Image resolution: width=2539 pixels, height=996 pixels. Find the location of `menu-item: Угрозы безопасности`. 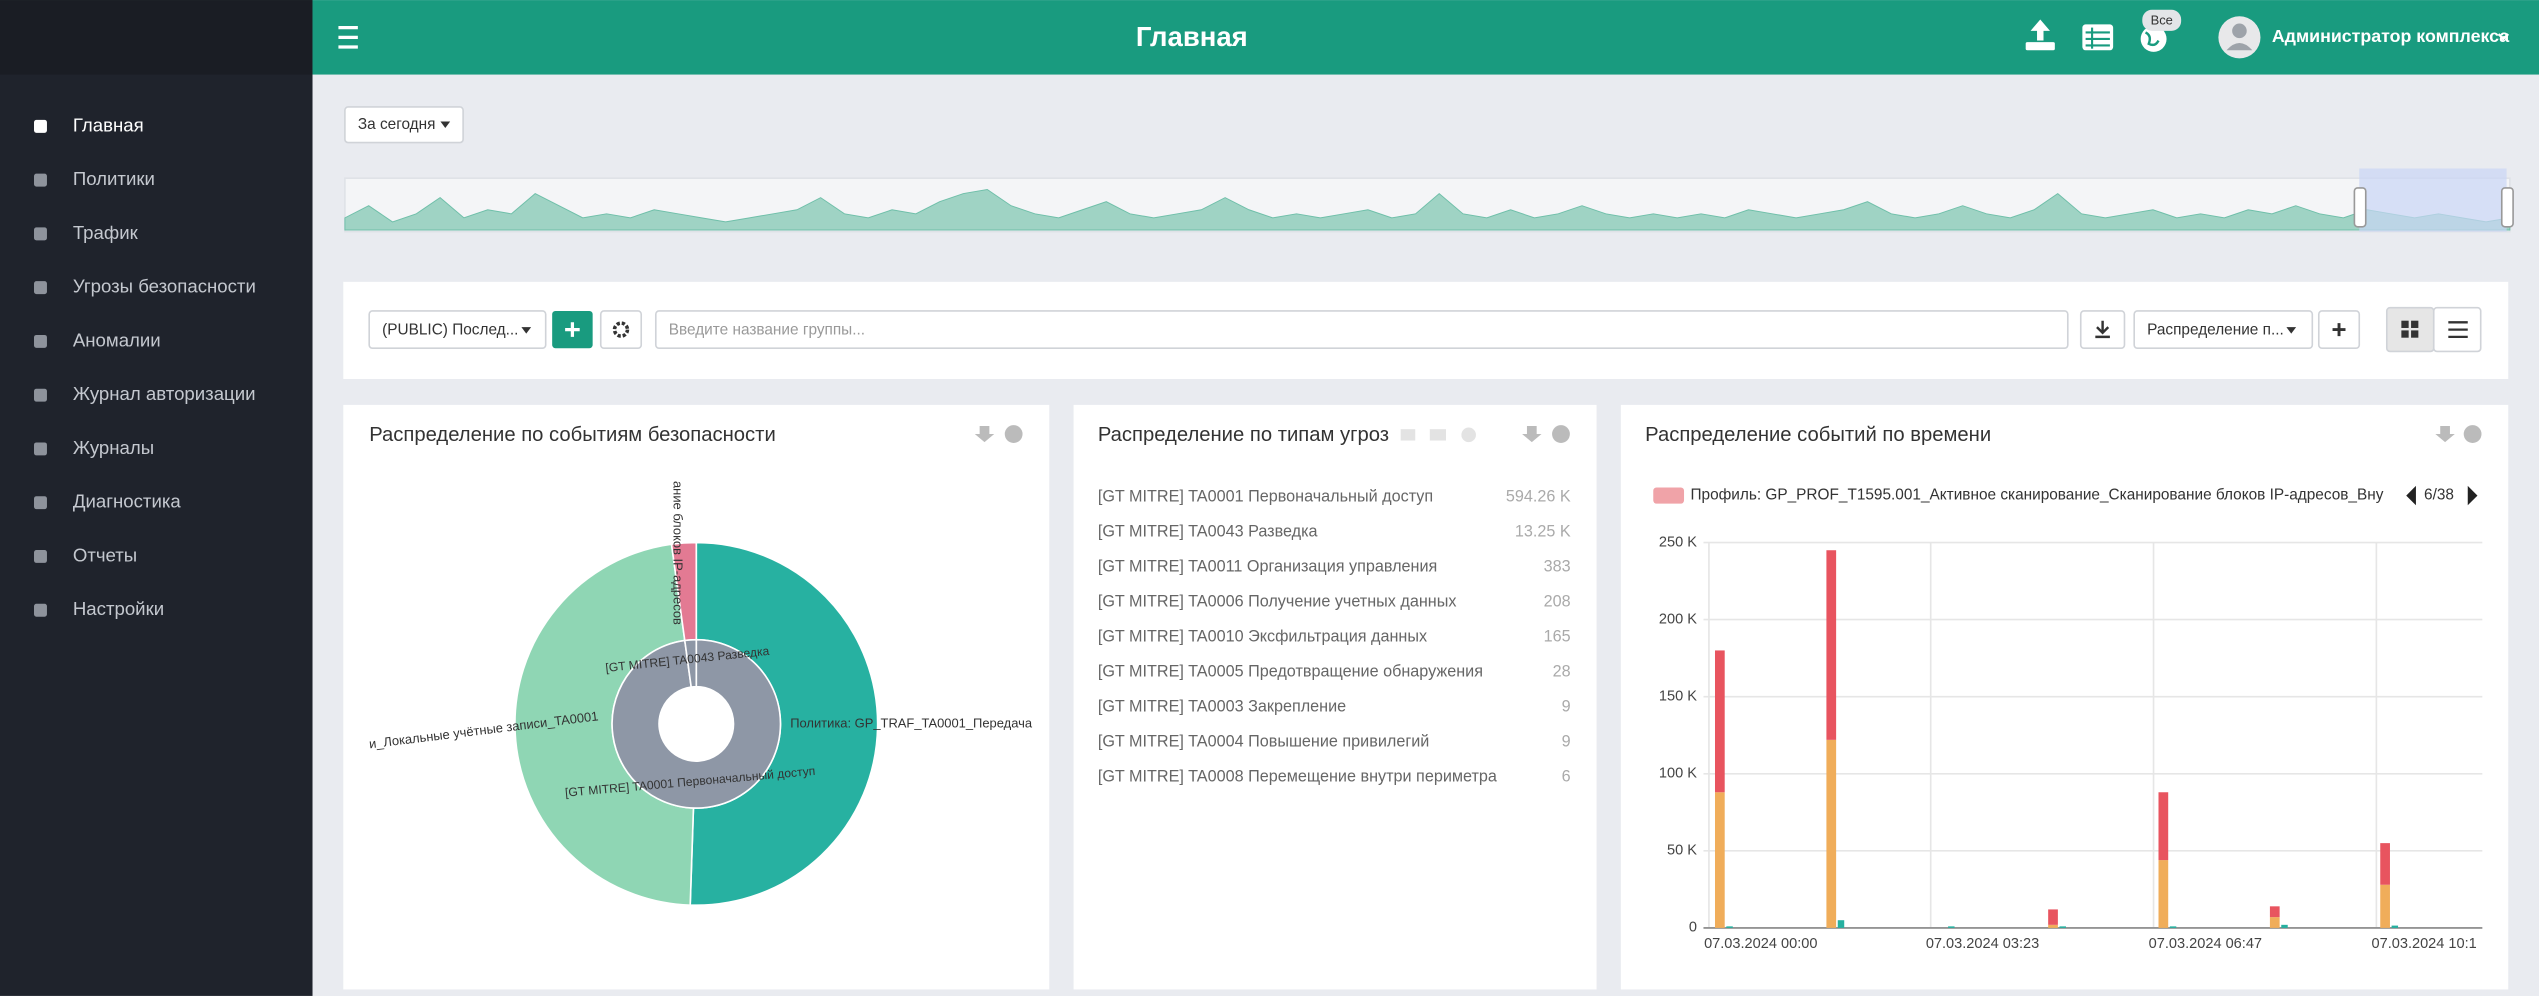

menu-item: Угрозы безопасности is located at coordinates (164, 286).